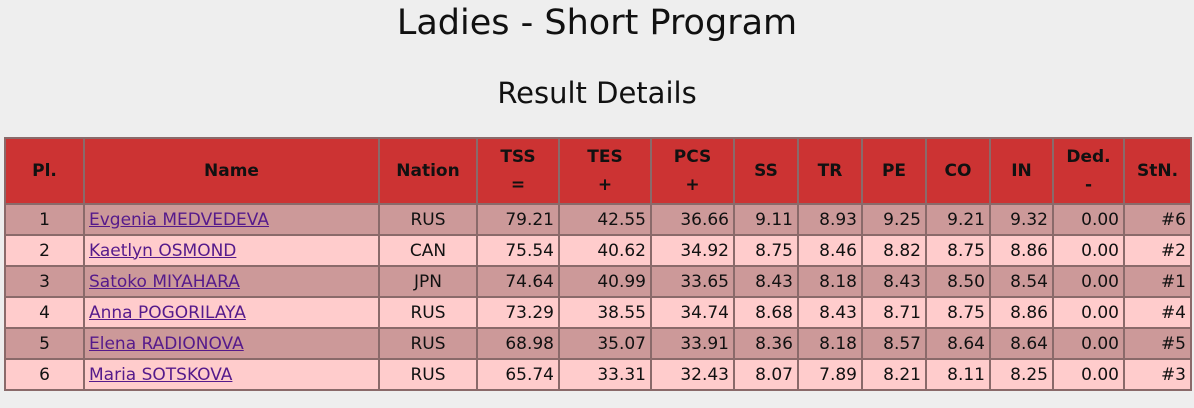 Image resolution: width=1194 pixels, height=408 pixels. What do you see at coordinates (894, 219) in the screenshot?
I see `cell: 9.25` at bounding box center [894, 219].